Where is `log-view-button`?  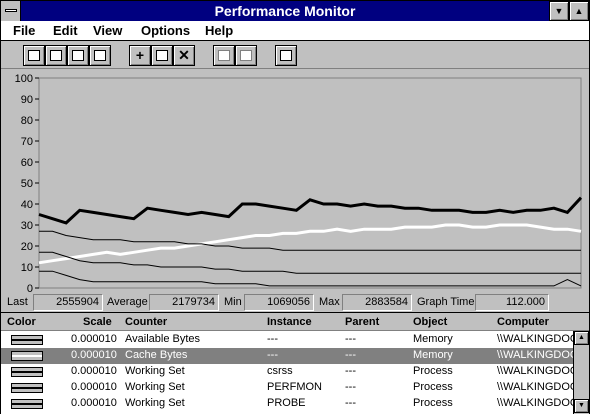
log-view-button is located at coordinates (78, 55).